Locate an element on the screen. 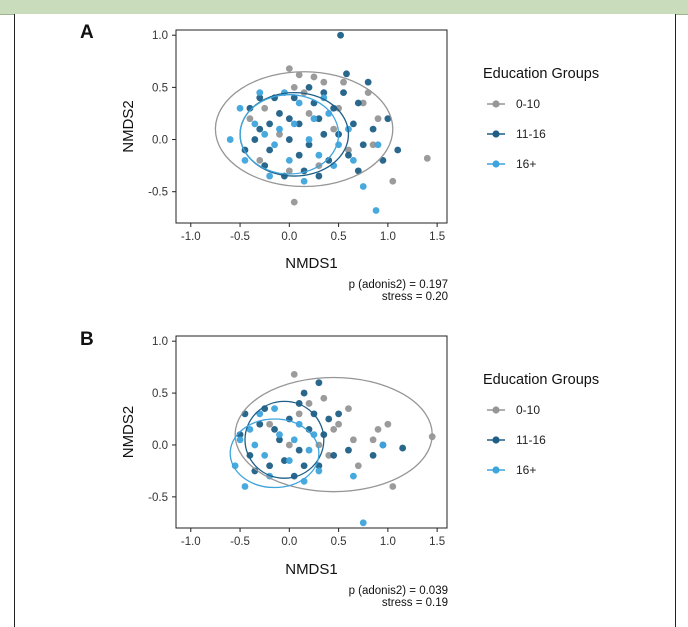  legend-entry: 16+ is located at coordinates (526, 164).